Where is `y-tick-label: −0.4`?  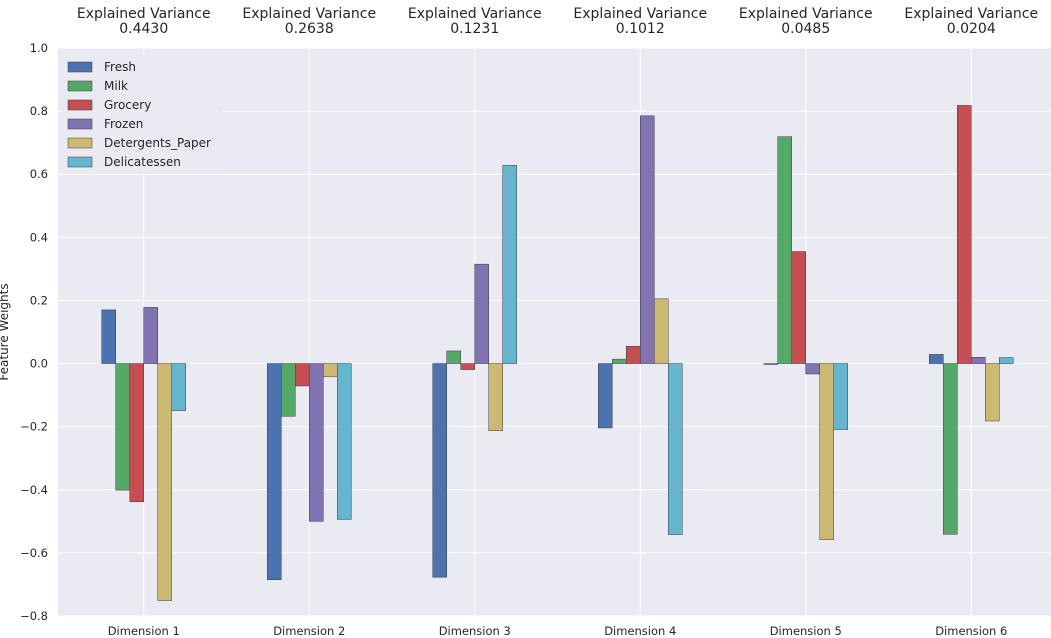
y-tick-label: −0.4 is located at coordinates (34, 490).